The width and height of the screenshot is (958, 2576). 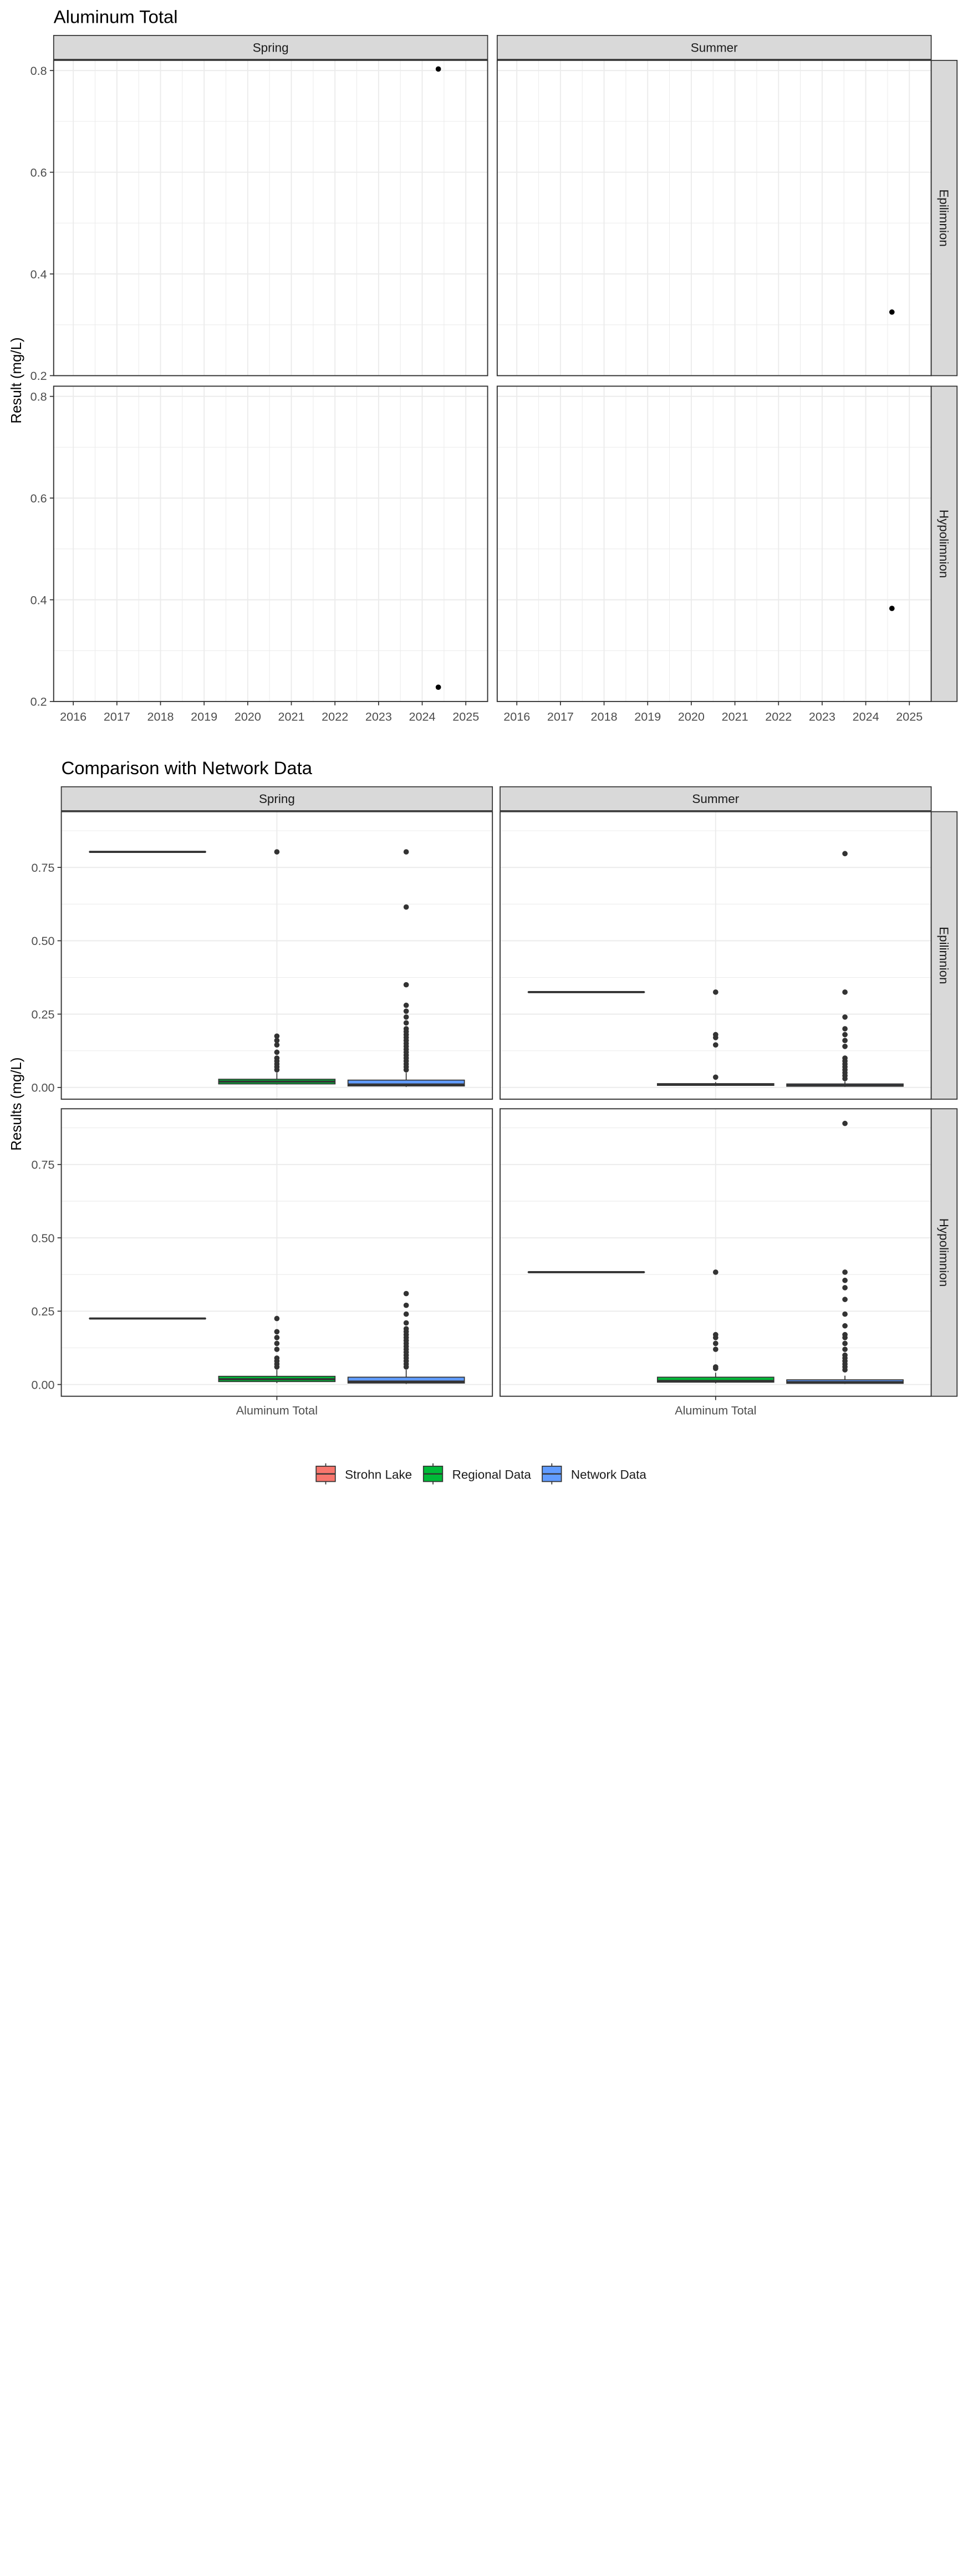 What do you see at coordinates (16, 1103) in the screenshot?
I see `chart2-y-axis-label: Results (mg/L)` at bounding box center [16, 1103].